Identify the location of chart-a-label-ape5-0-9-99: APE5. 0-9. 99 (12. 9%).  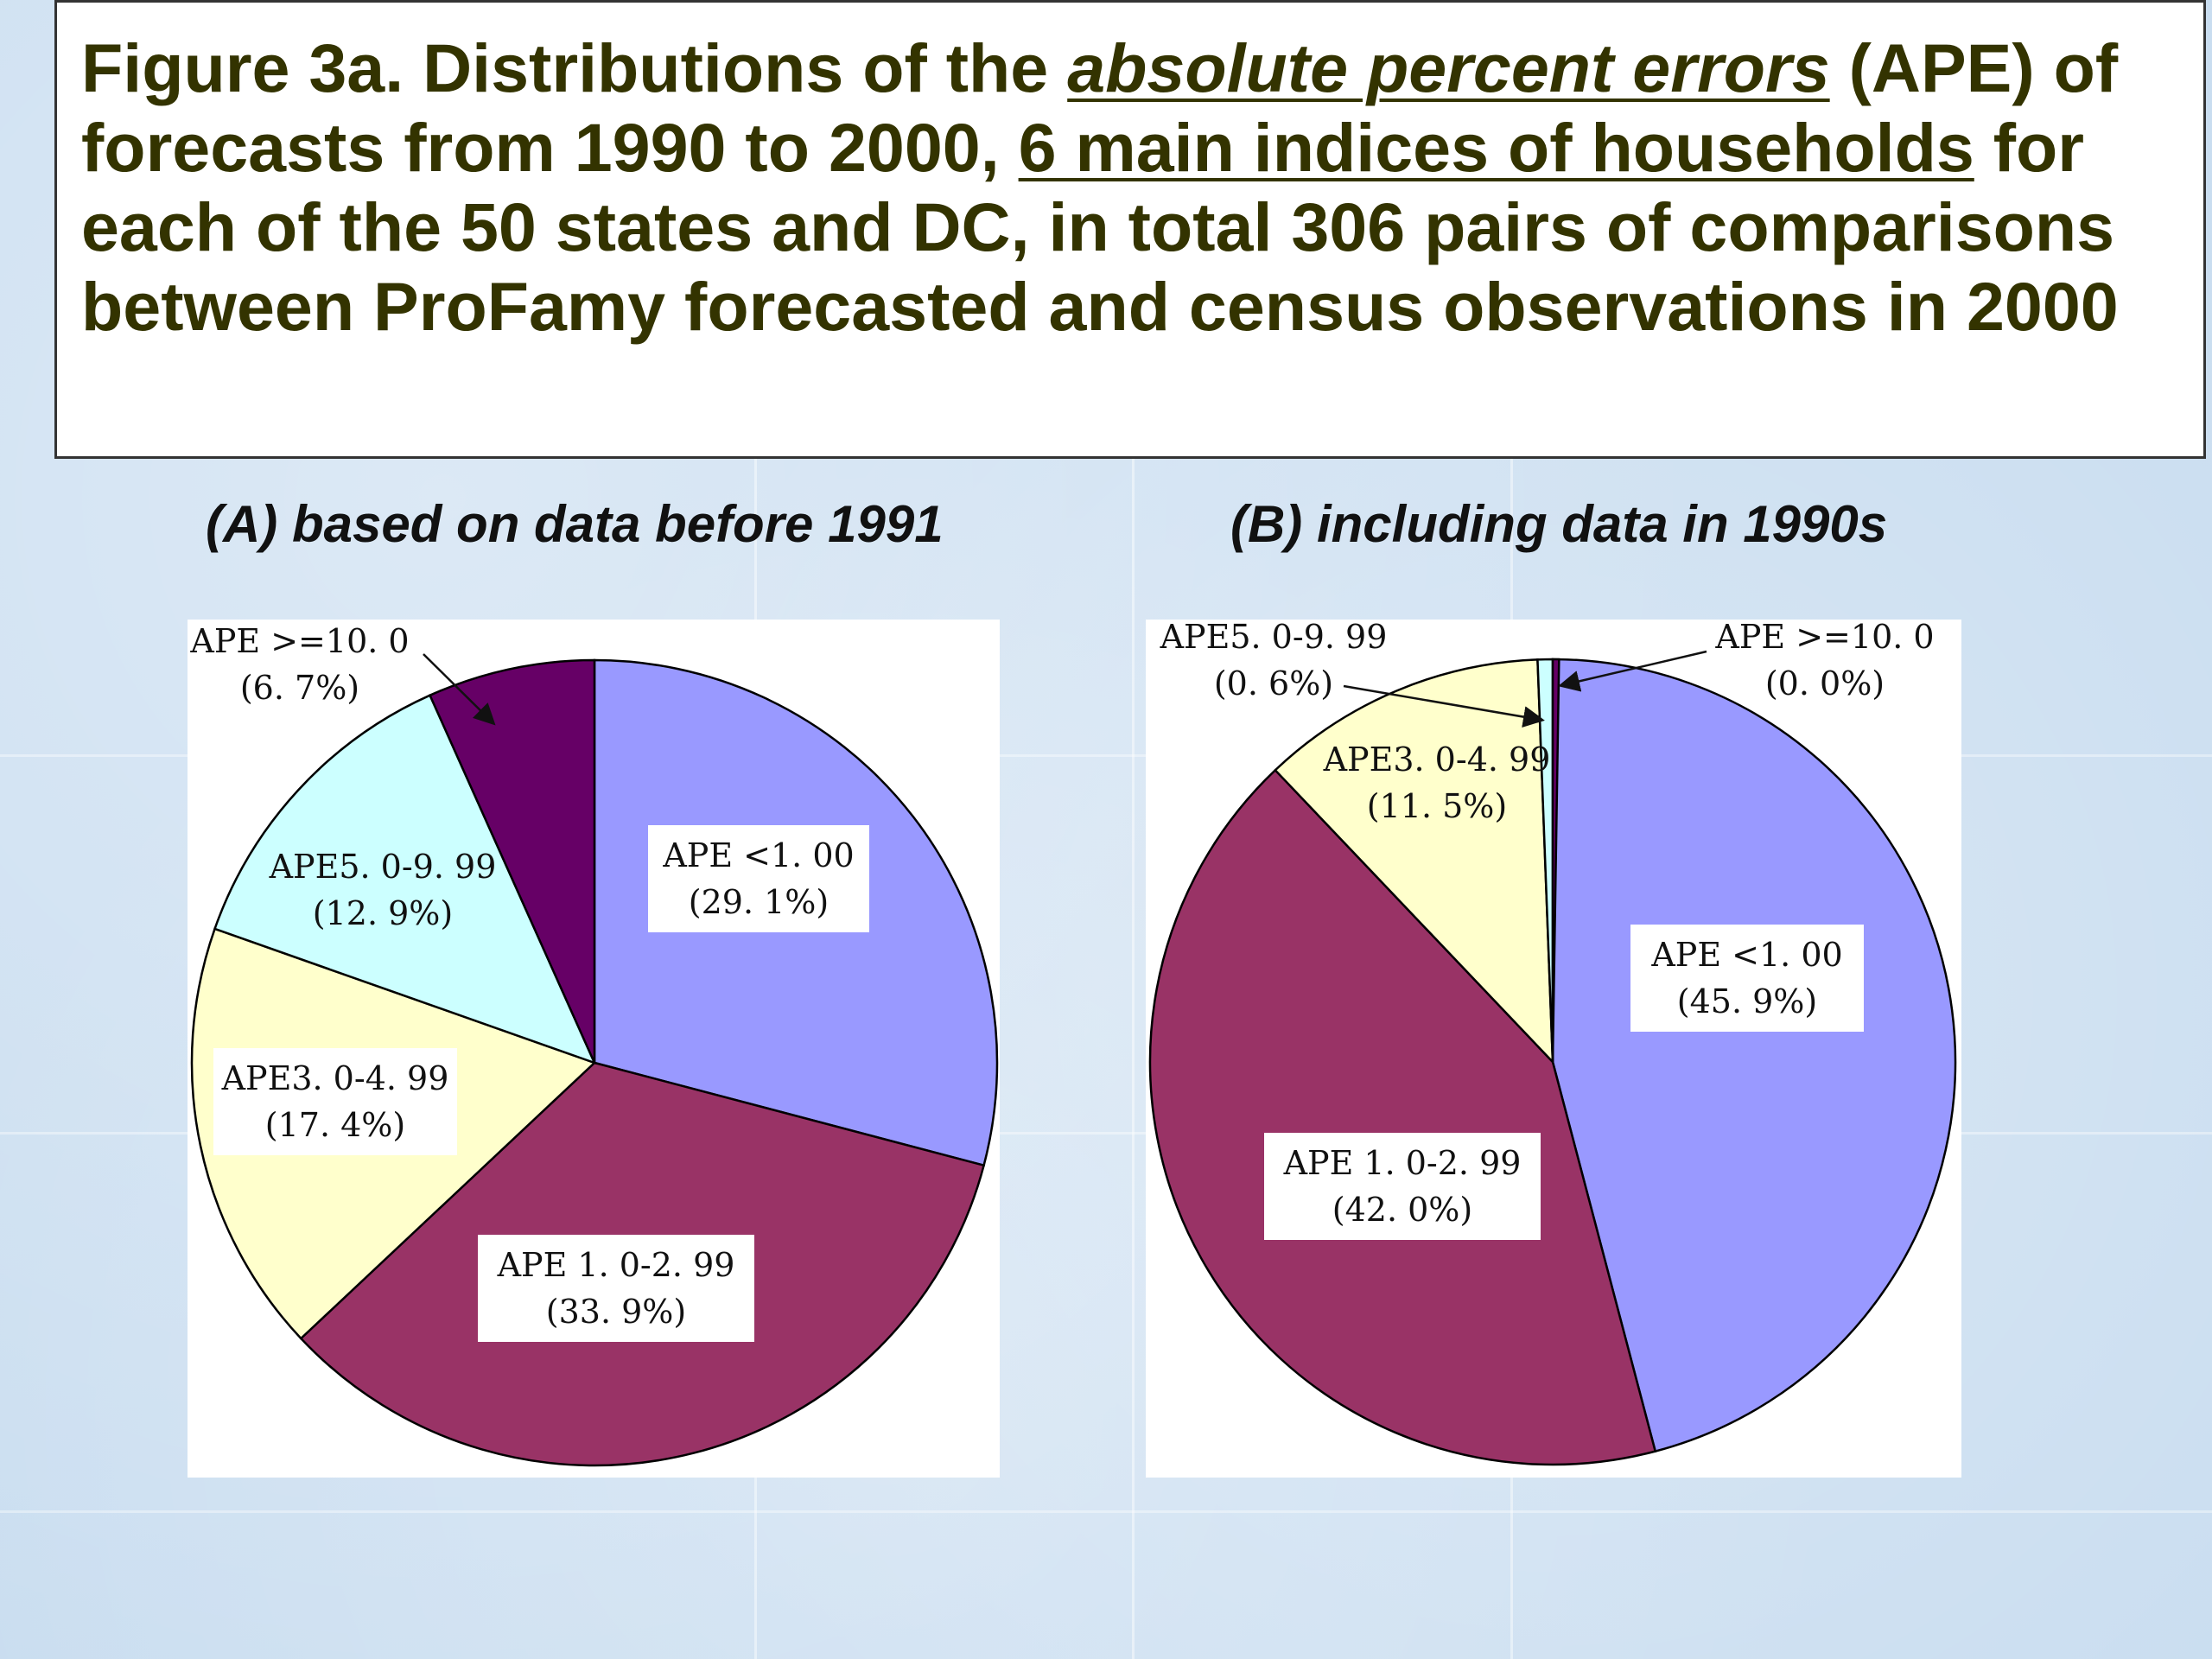
(383, 890).